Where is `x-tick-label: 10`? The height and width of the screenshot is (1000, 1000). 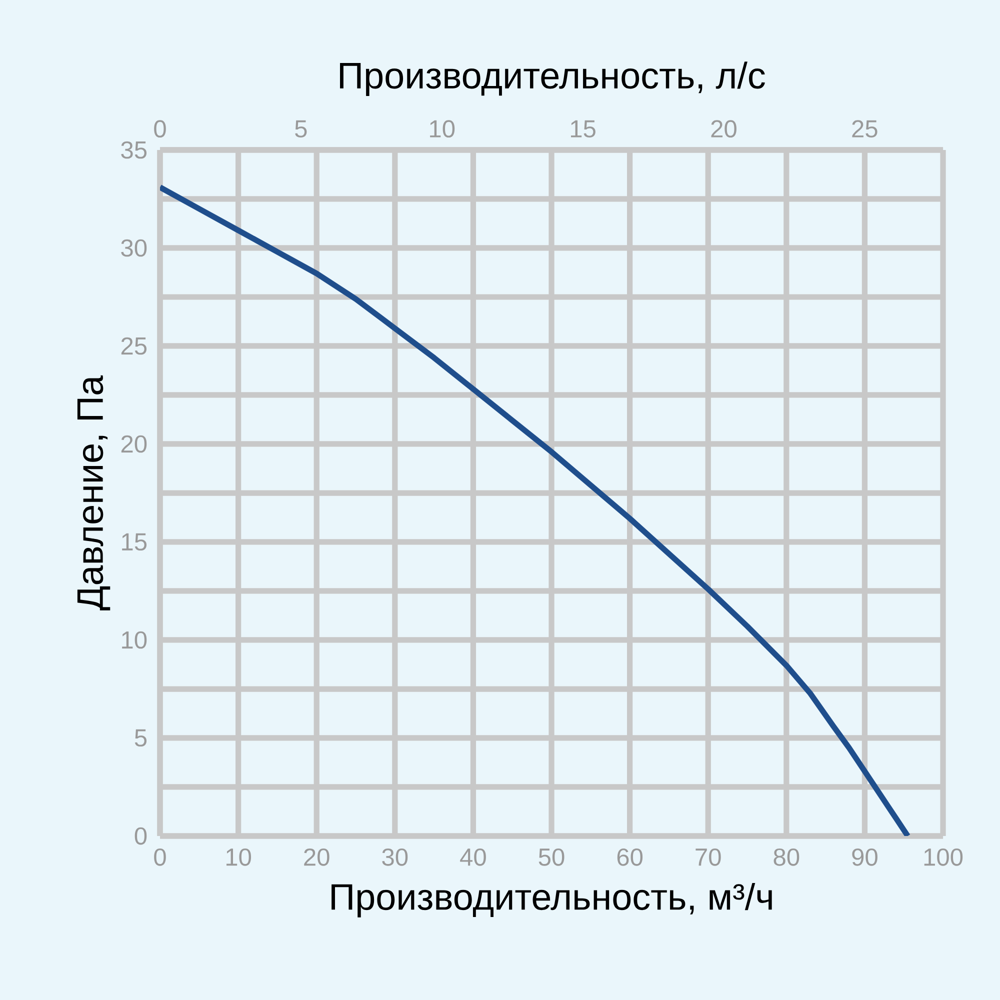
x-tick-label: 10 is located at coordinates (239, 857).